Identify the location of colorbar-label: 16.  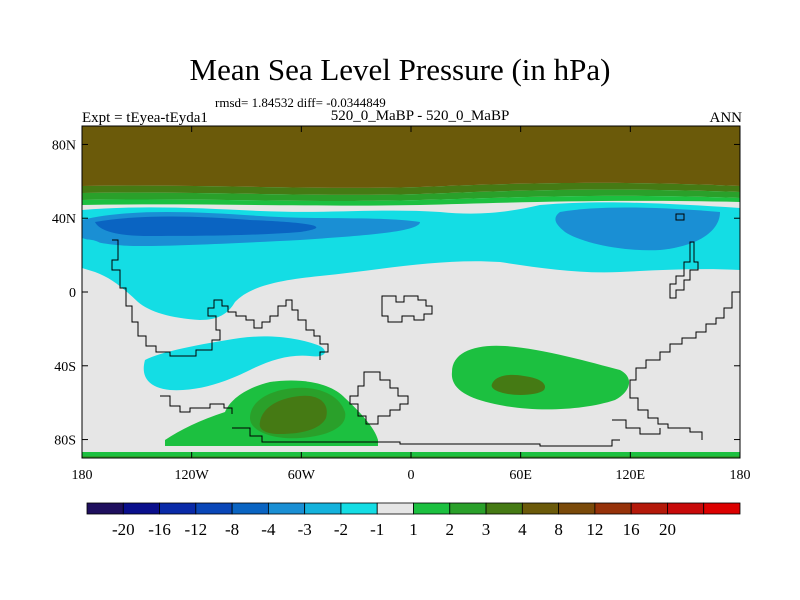
(631, 529).